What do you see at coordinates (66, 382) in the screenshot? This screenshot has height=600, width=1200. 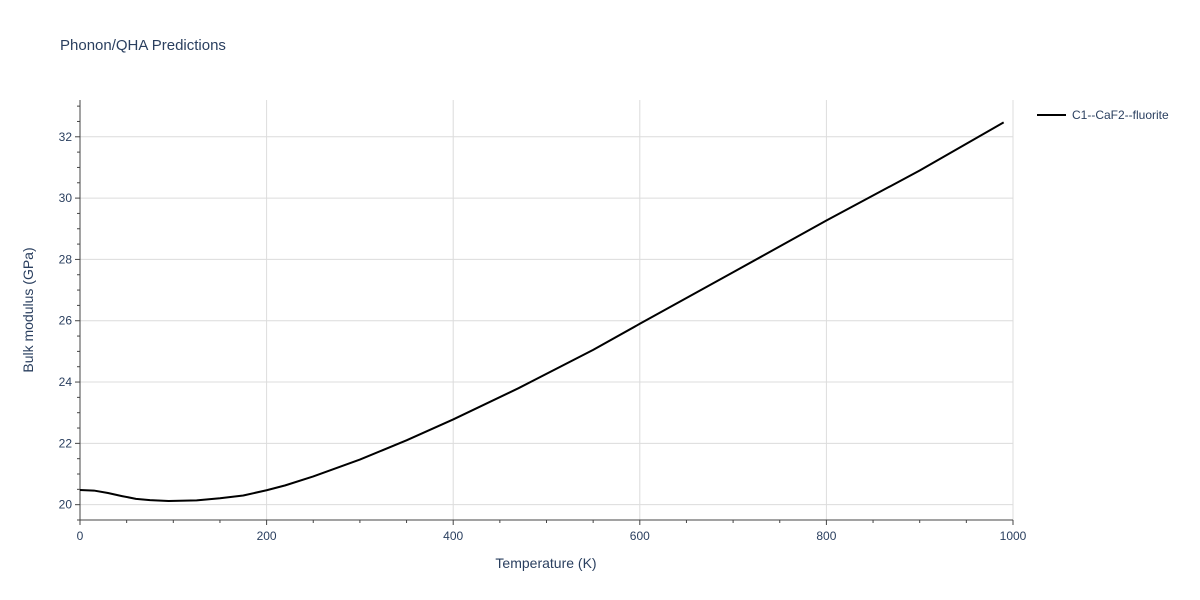 I see `y-tick-label: 24` at bounding box center [66, 382].